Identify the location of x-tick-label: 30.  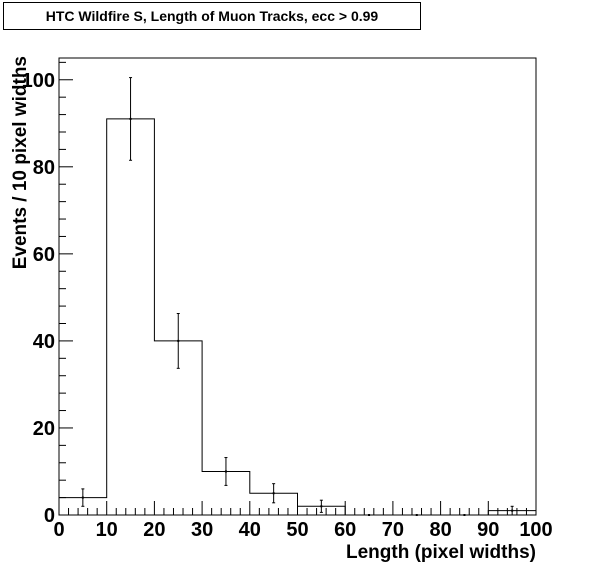
(202, 530).